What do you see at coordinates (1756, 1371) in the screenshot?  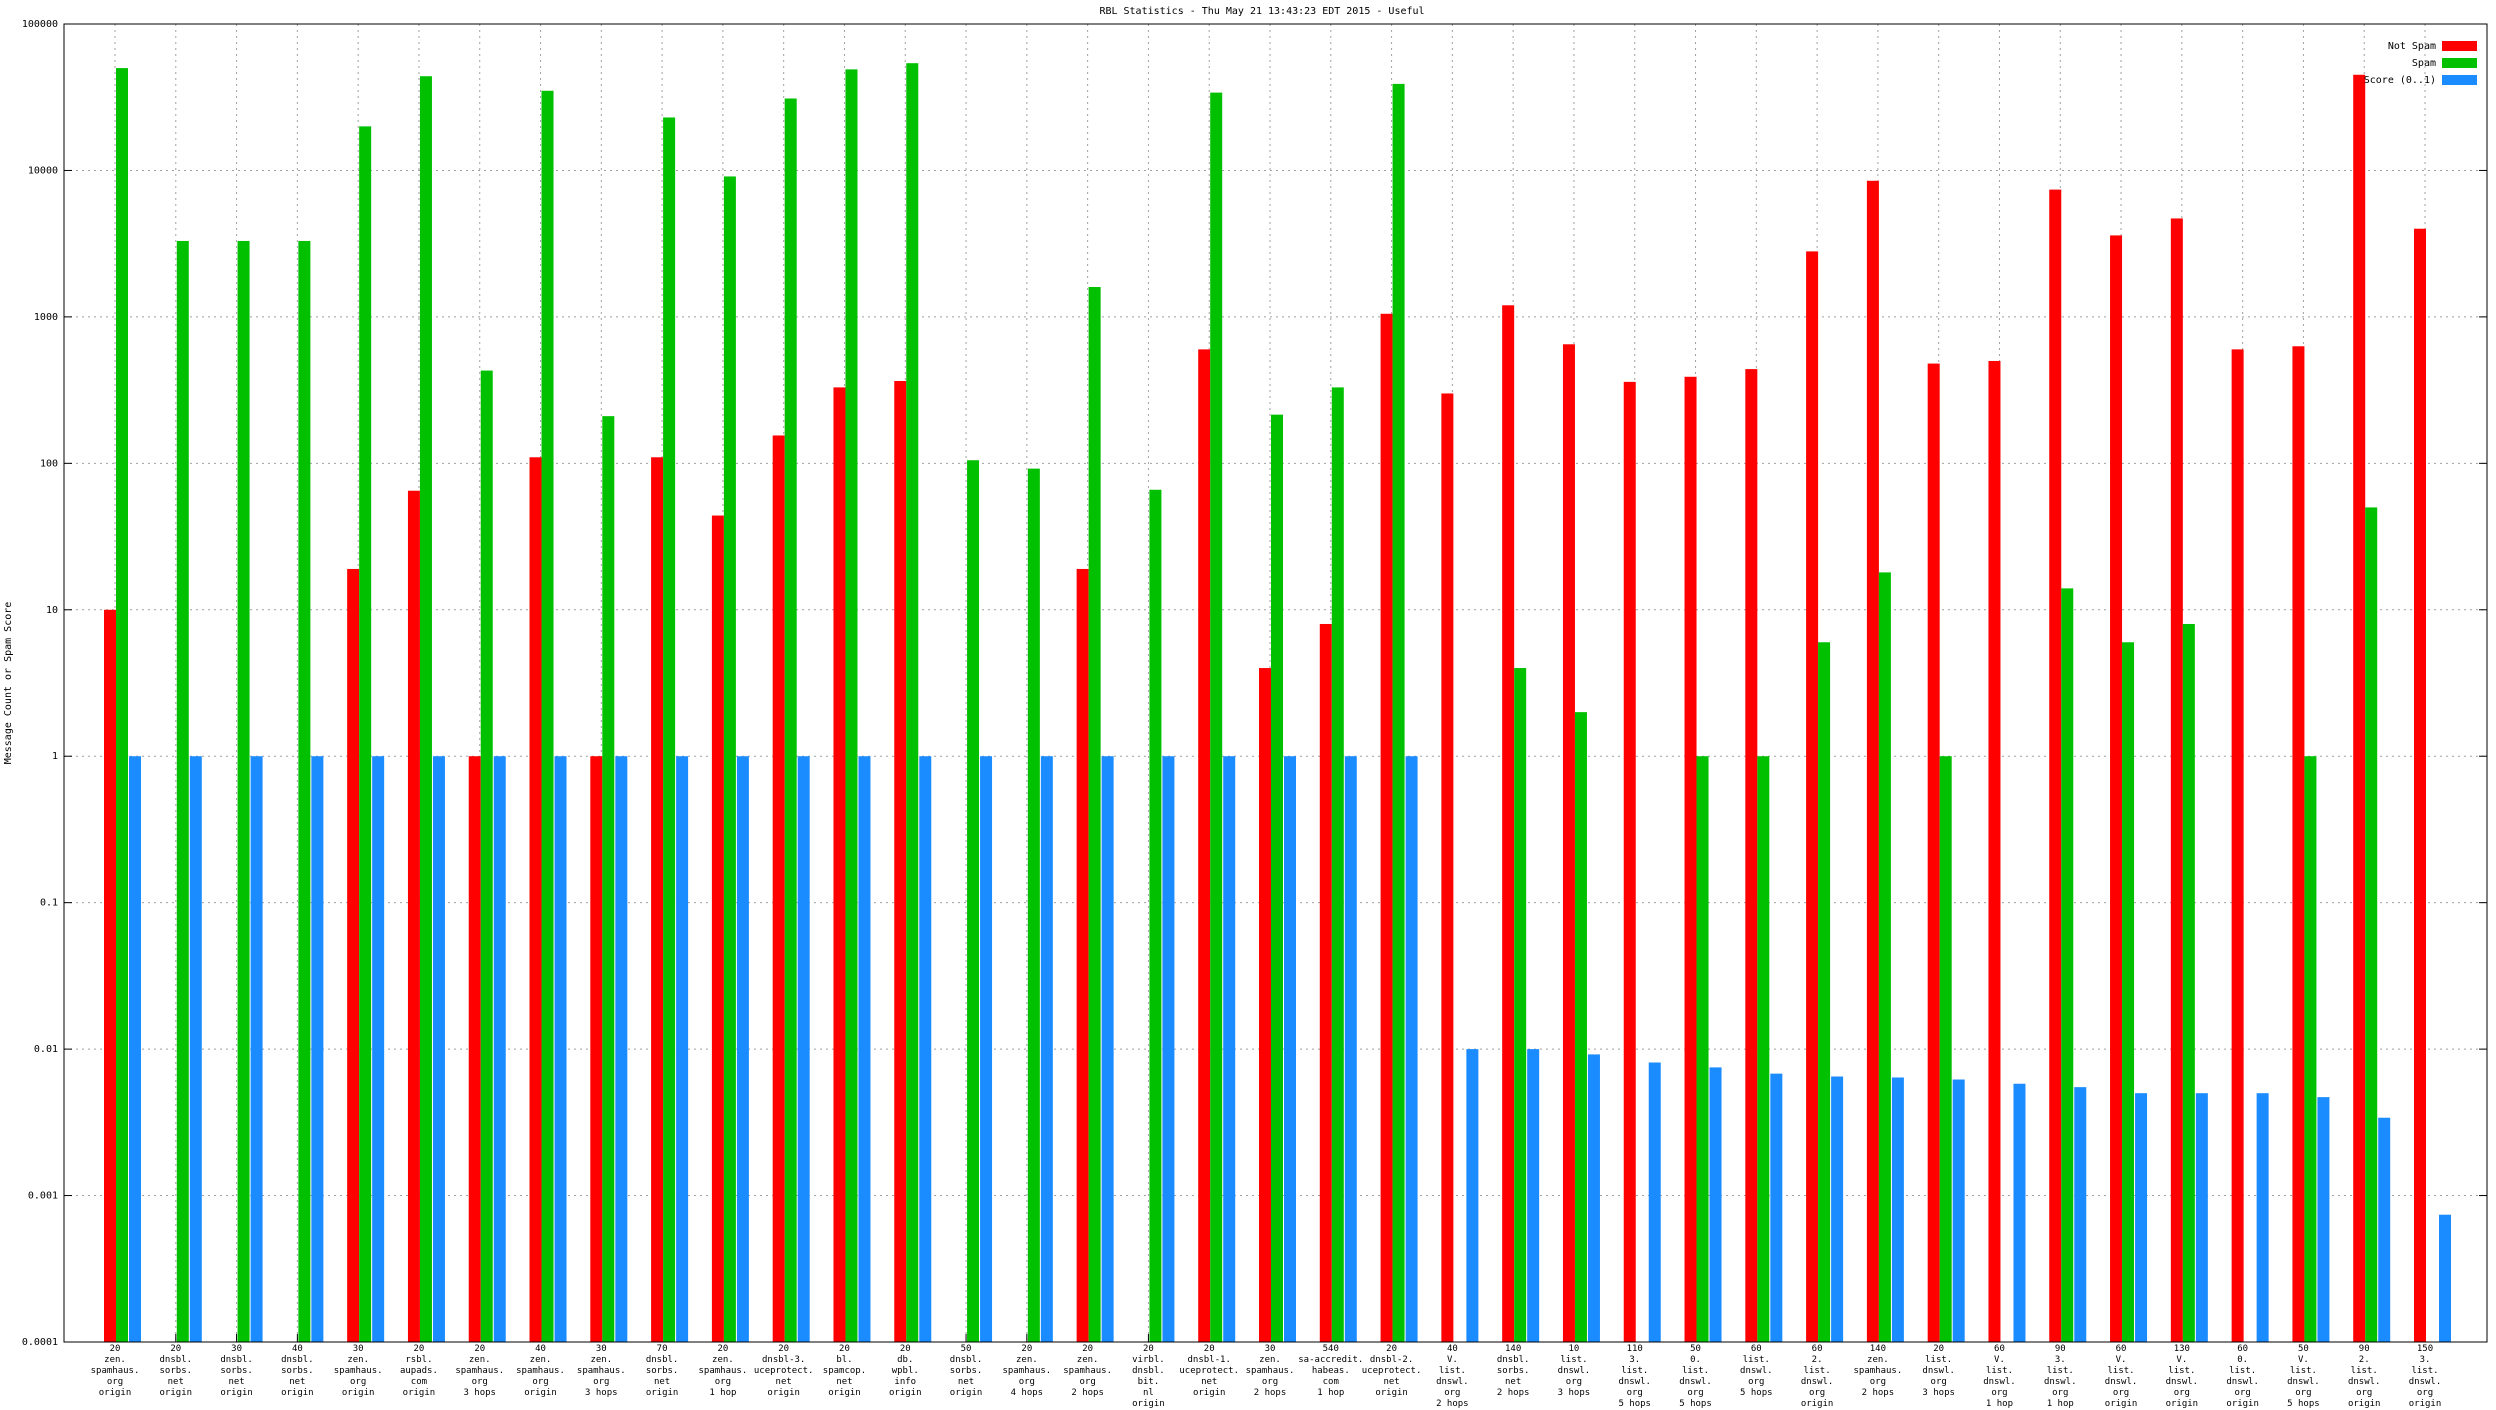 I see `x-tick-label: 60 list. dnswl. org 5 hops` at bounding box center [1756, 1371].